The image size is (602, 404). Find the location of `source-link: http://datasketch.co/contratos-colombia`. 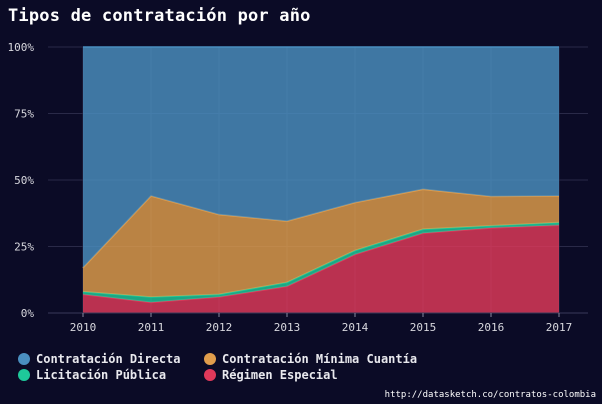

source-link: http://datasketch.co/contratos-colombia is located at coordinates (490, 395).